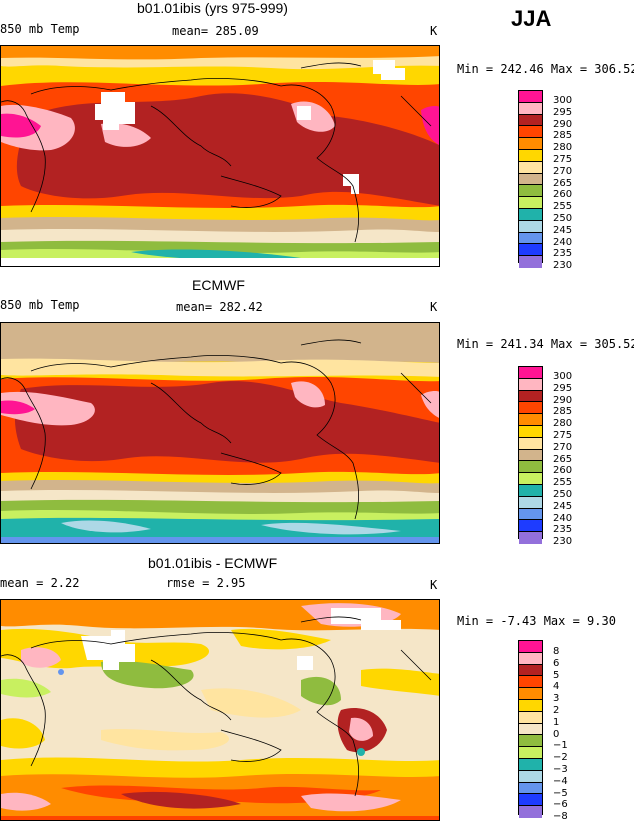  What do you see at coordinates (556, 651) in the screenshot?
I see `colorbar-tick: 8` at bounding box center [556, 651].